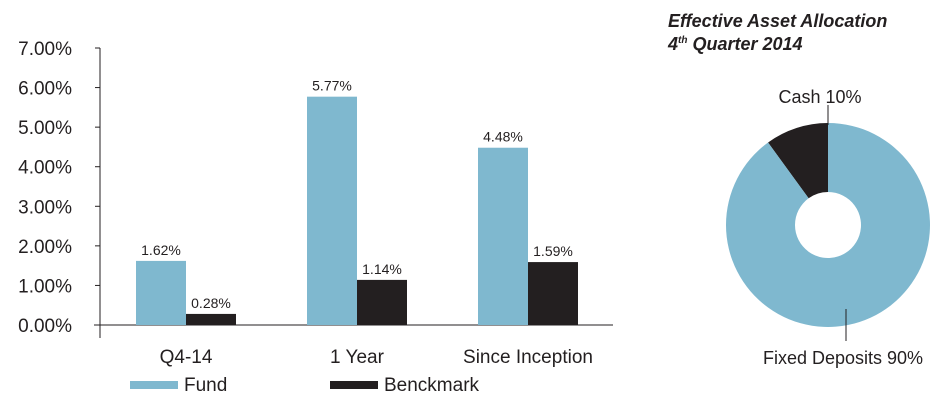 The width and height of the screenshot is (935, 394). I want to click on y-tick-label: 2.00%, so click(45, 247).